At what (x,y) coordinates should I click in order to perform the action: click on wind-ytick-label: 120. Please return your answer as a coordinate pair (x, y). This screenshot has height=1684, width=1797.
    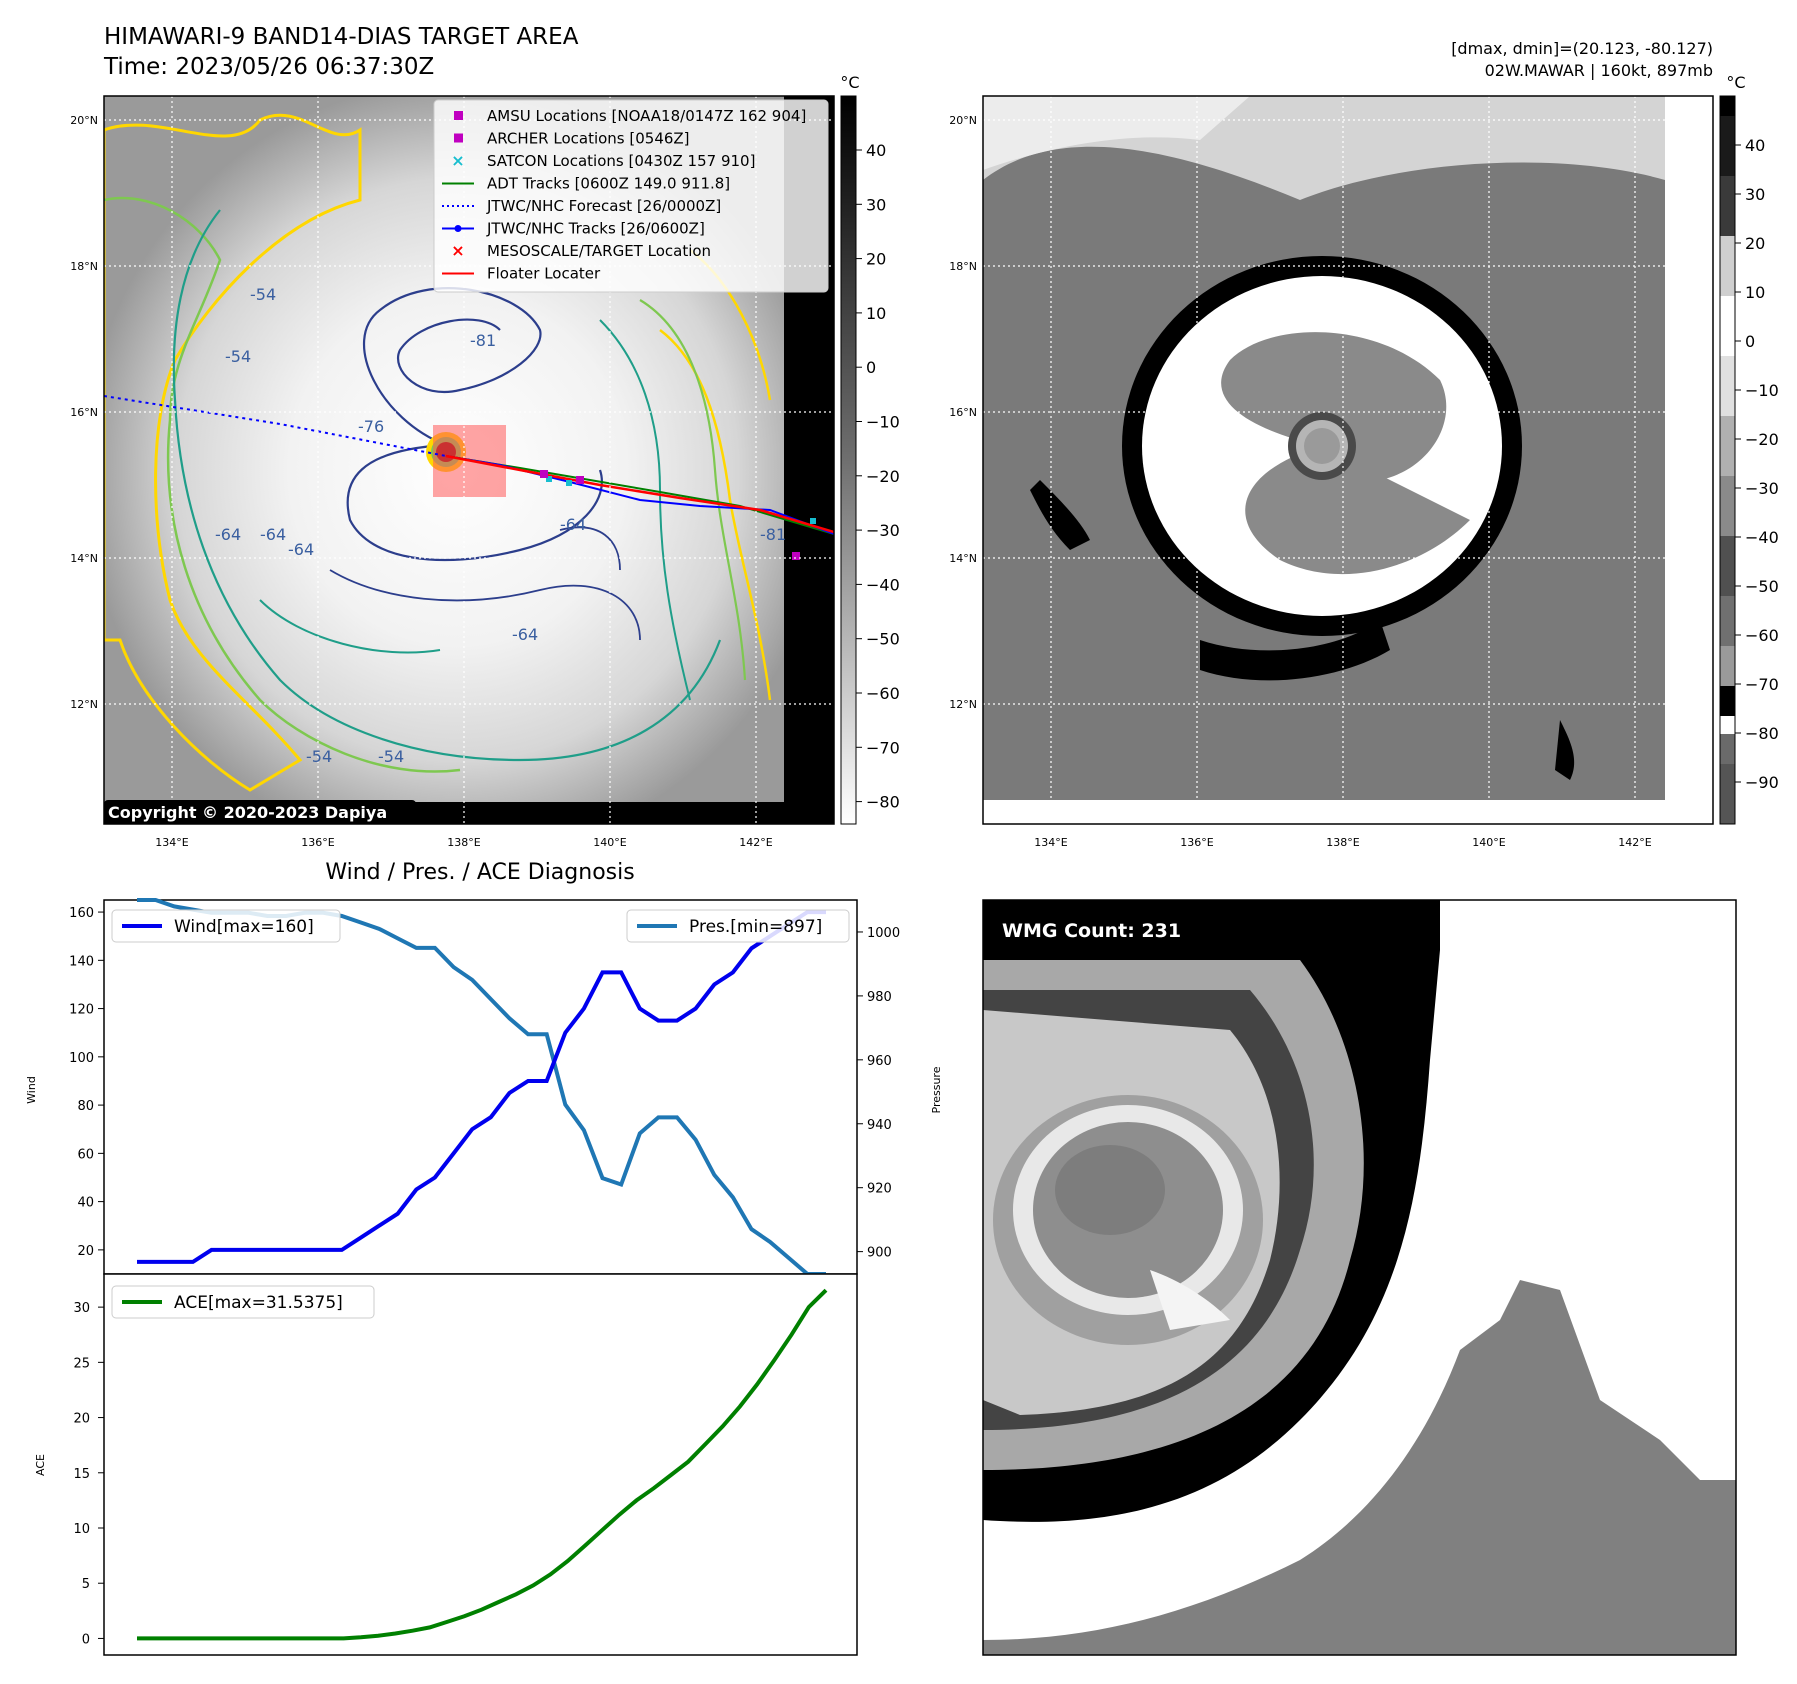
    Looking at the image, I should click on (81, 1010).